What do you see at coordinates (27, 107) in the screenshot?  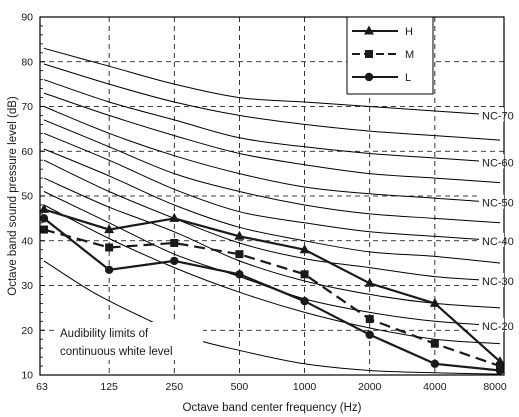 I see `y-tick-label: 70` at bounding box center [27, 107].